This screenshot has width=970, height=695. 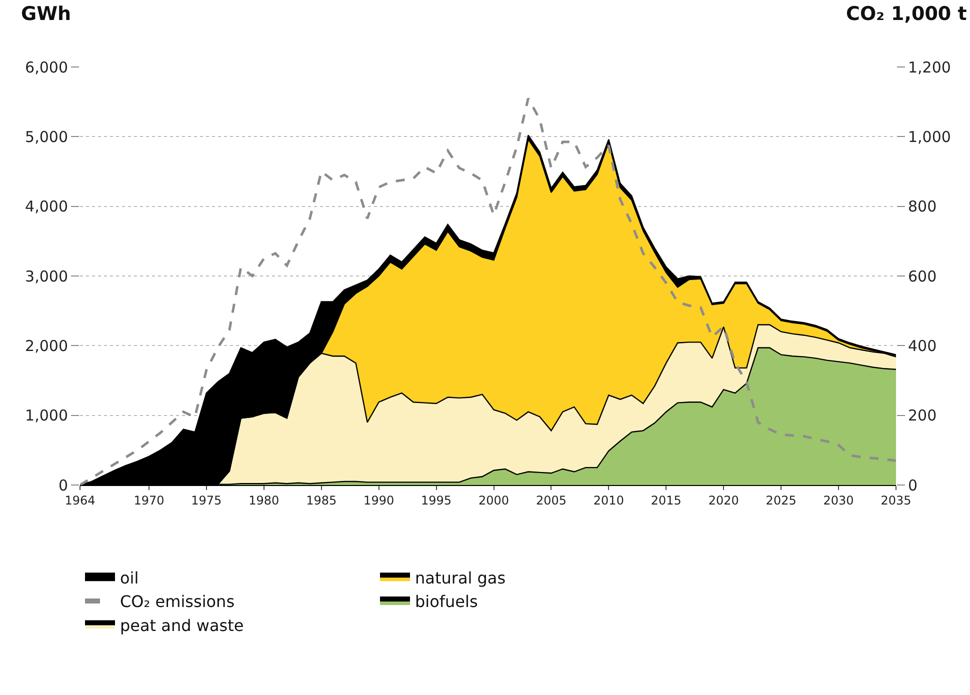 I want to click on x-tick-label: 1995, so click(x=436, y=500).